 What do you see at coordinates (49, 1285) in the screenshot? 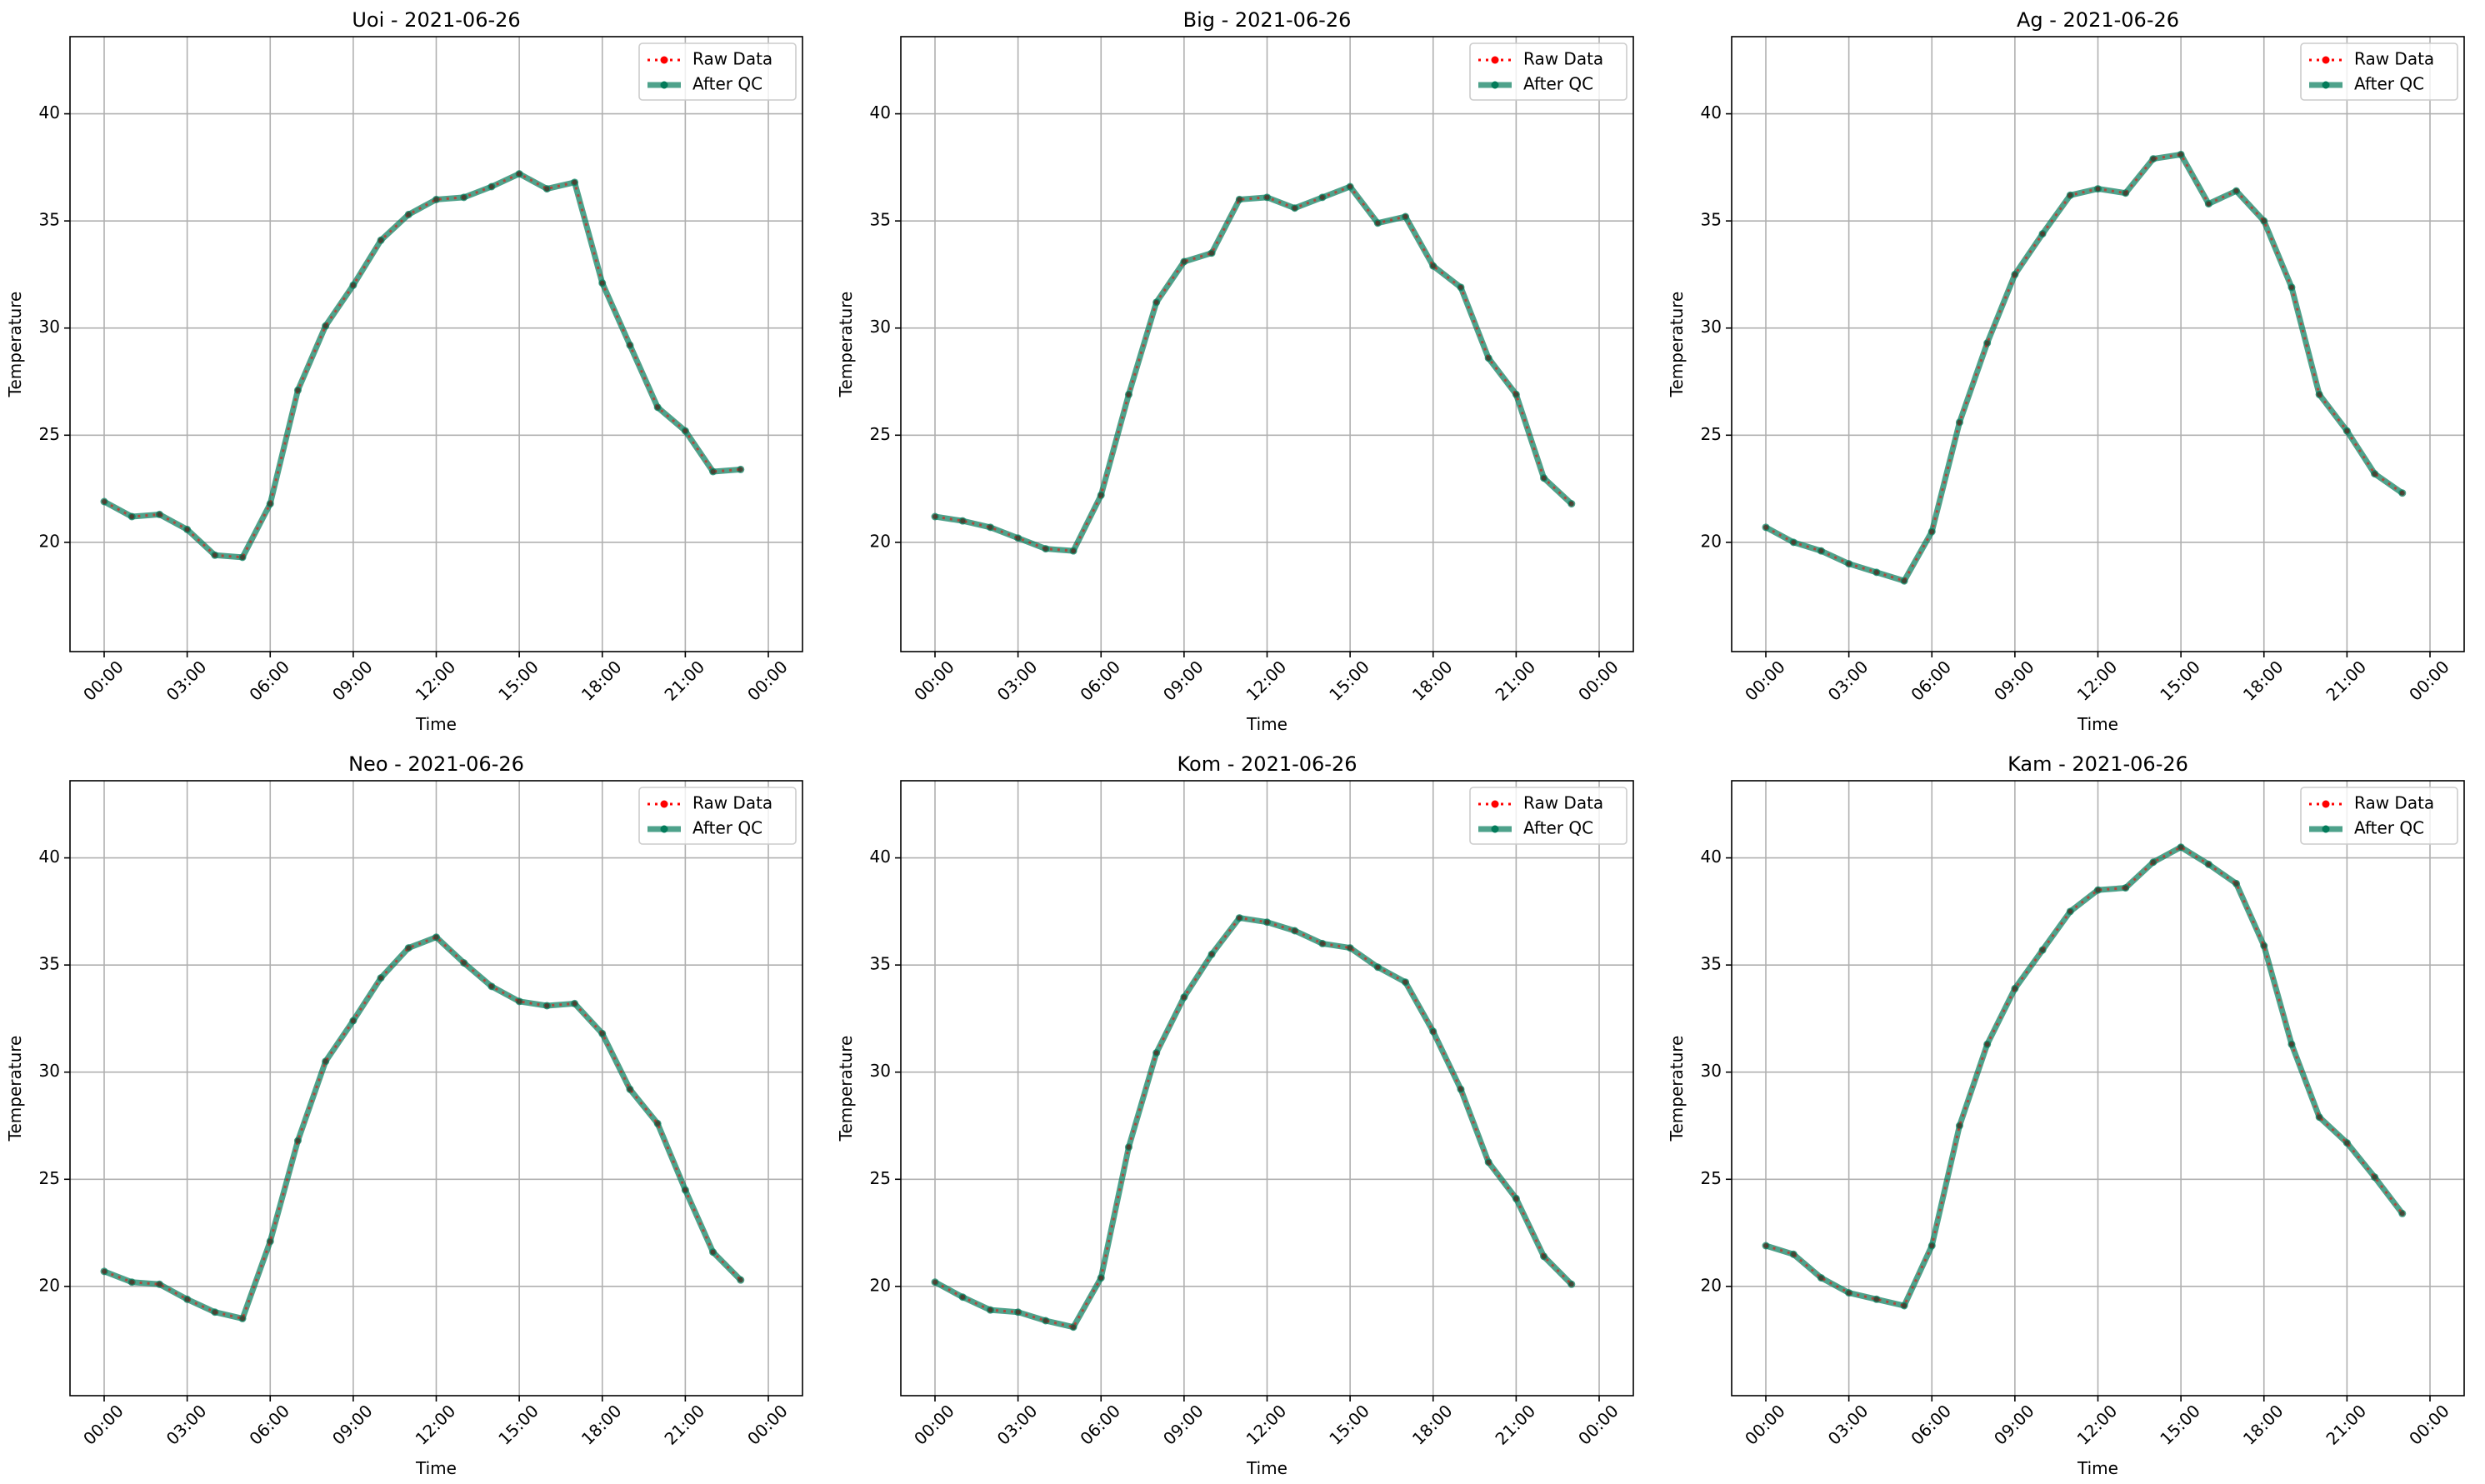
I see `y-tick-label: 20` at bounding box center [49, 1285].